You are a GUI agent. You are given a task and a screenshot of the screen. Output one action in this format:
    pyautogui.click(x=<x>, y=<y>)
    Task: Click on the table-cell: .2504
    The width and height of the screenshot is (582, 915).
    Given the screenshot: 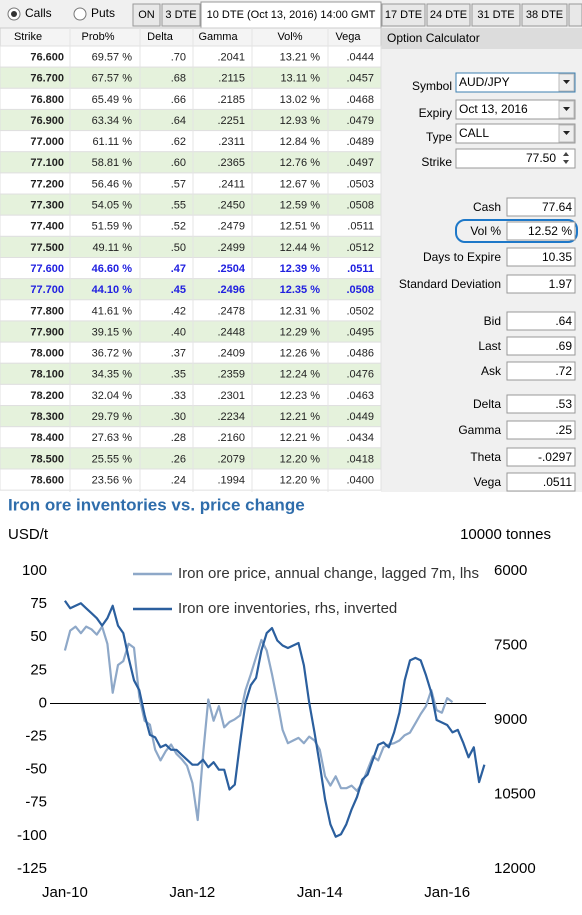 What is the action you would take?
    pyautogui.click(x=231, y=269)
    